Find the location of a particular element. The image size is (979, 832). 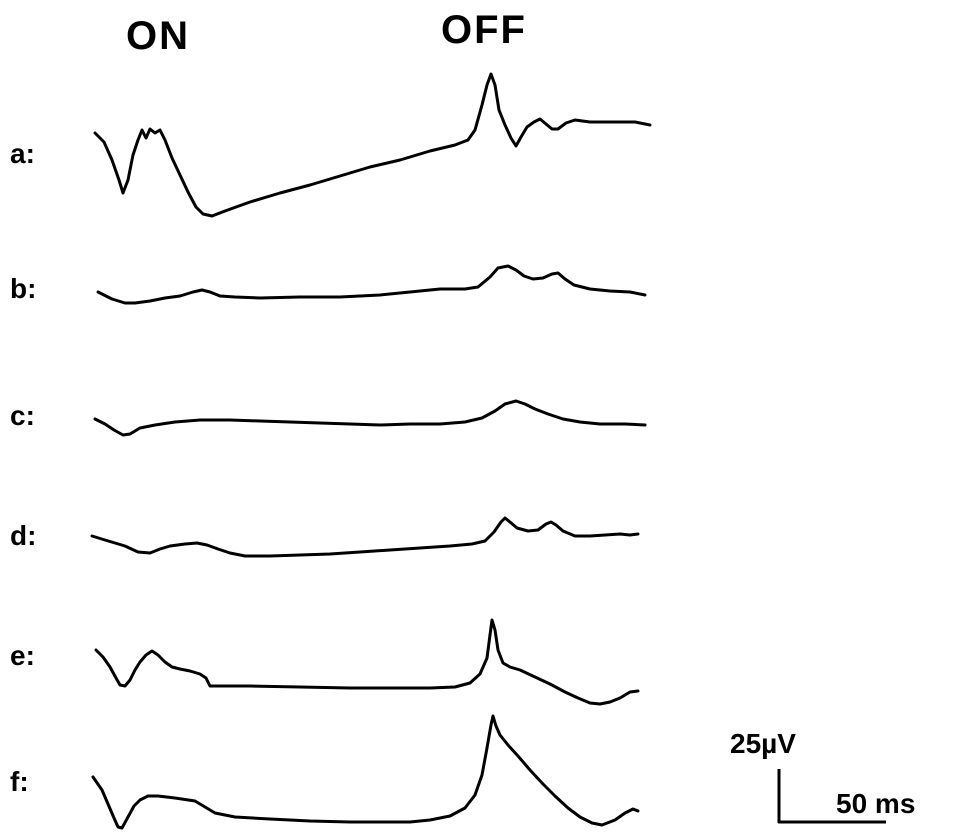

trace-label-f: f: is located at coordinates (19, 781).